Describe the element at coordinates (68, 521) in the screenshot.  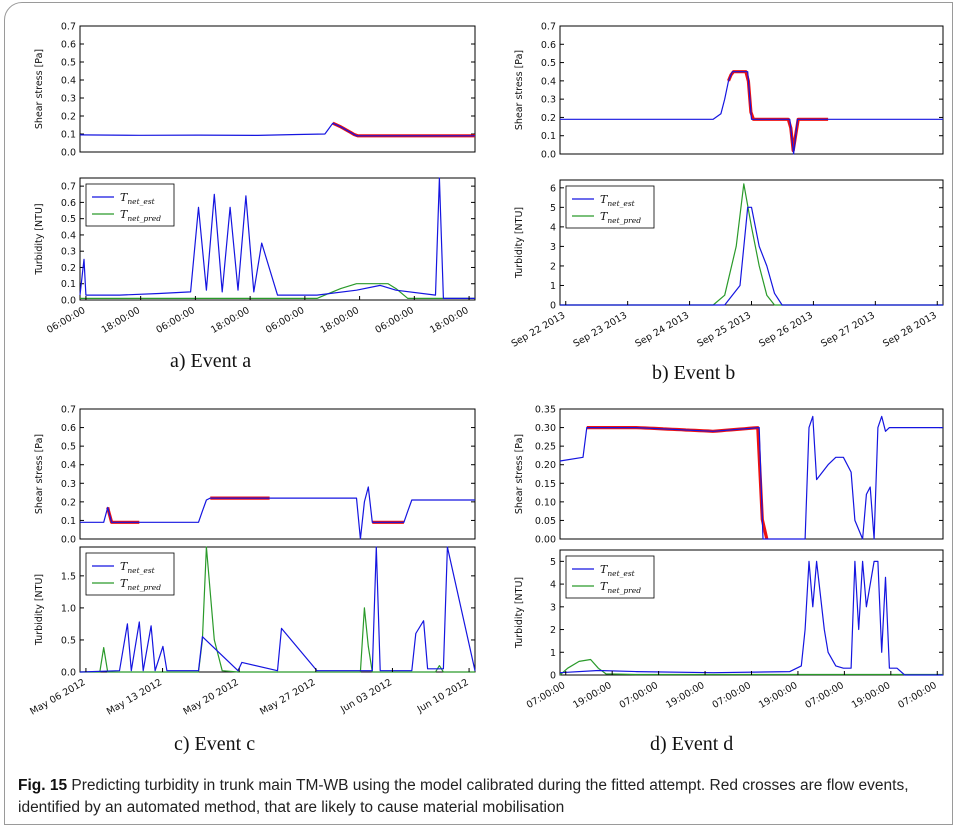
I see `panel-c-shear-ytick-label: 0.1` at that location.